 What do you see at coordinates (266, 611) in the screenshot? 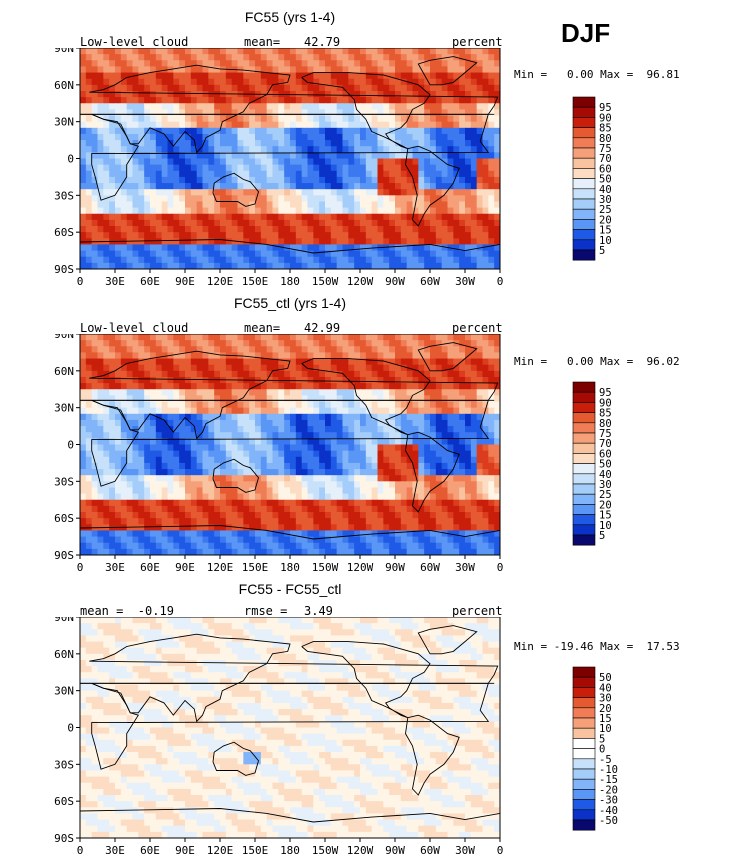
I see `panel-3-stat-label: rmse =` at bounding box center [266, 611].